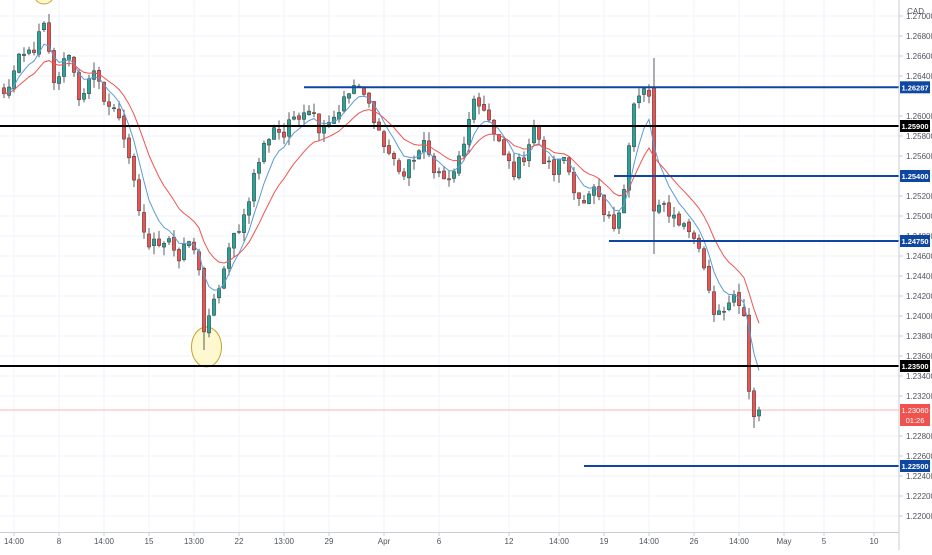 This screenshot has width=932, height=555. Describe the element at coordinates (919, 396) in the screenshot. I see `y-tick-label: 1.23200` at that location.